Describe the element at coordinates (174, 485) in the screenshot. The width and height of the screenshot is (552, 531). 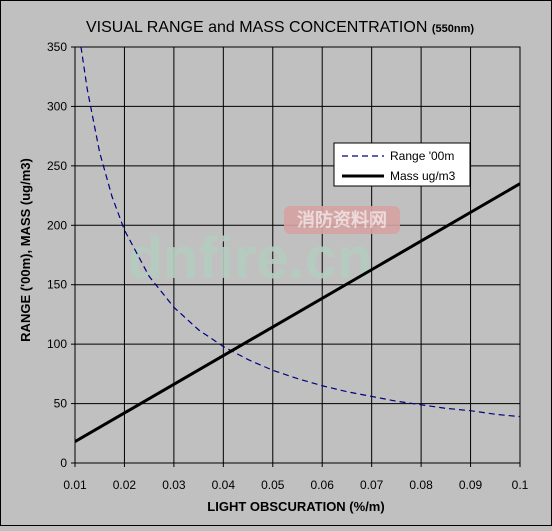
I see `x-tick-label: 0.03` at that location.